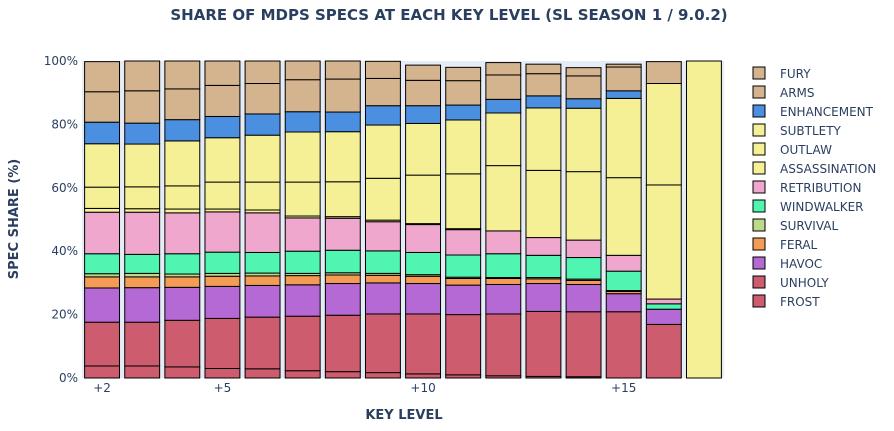  I want to click on legend-item-unholy: UNHOLY, so click(790, 282).